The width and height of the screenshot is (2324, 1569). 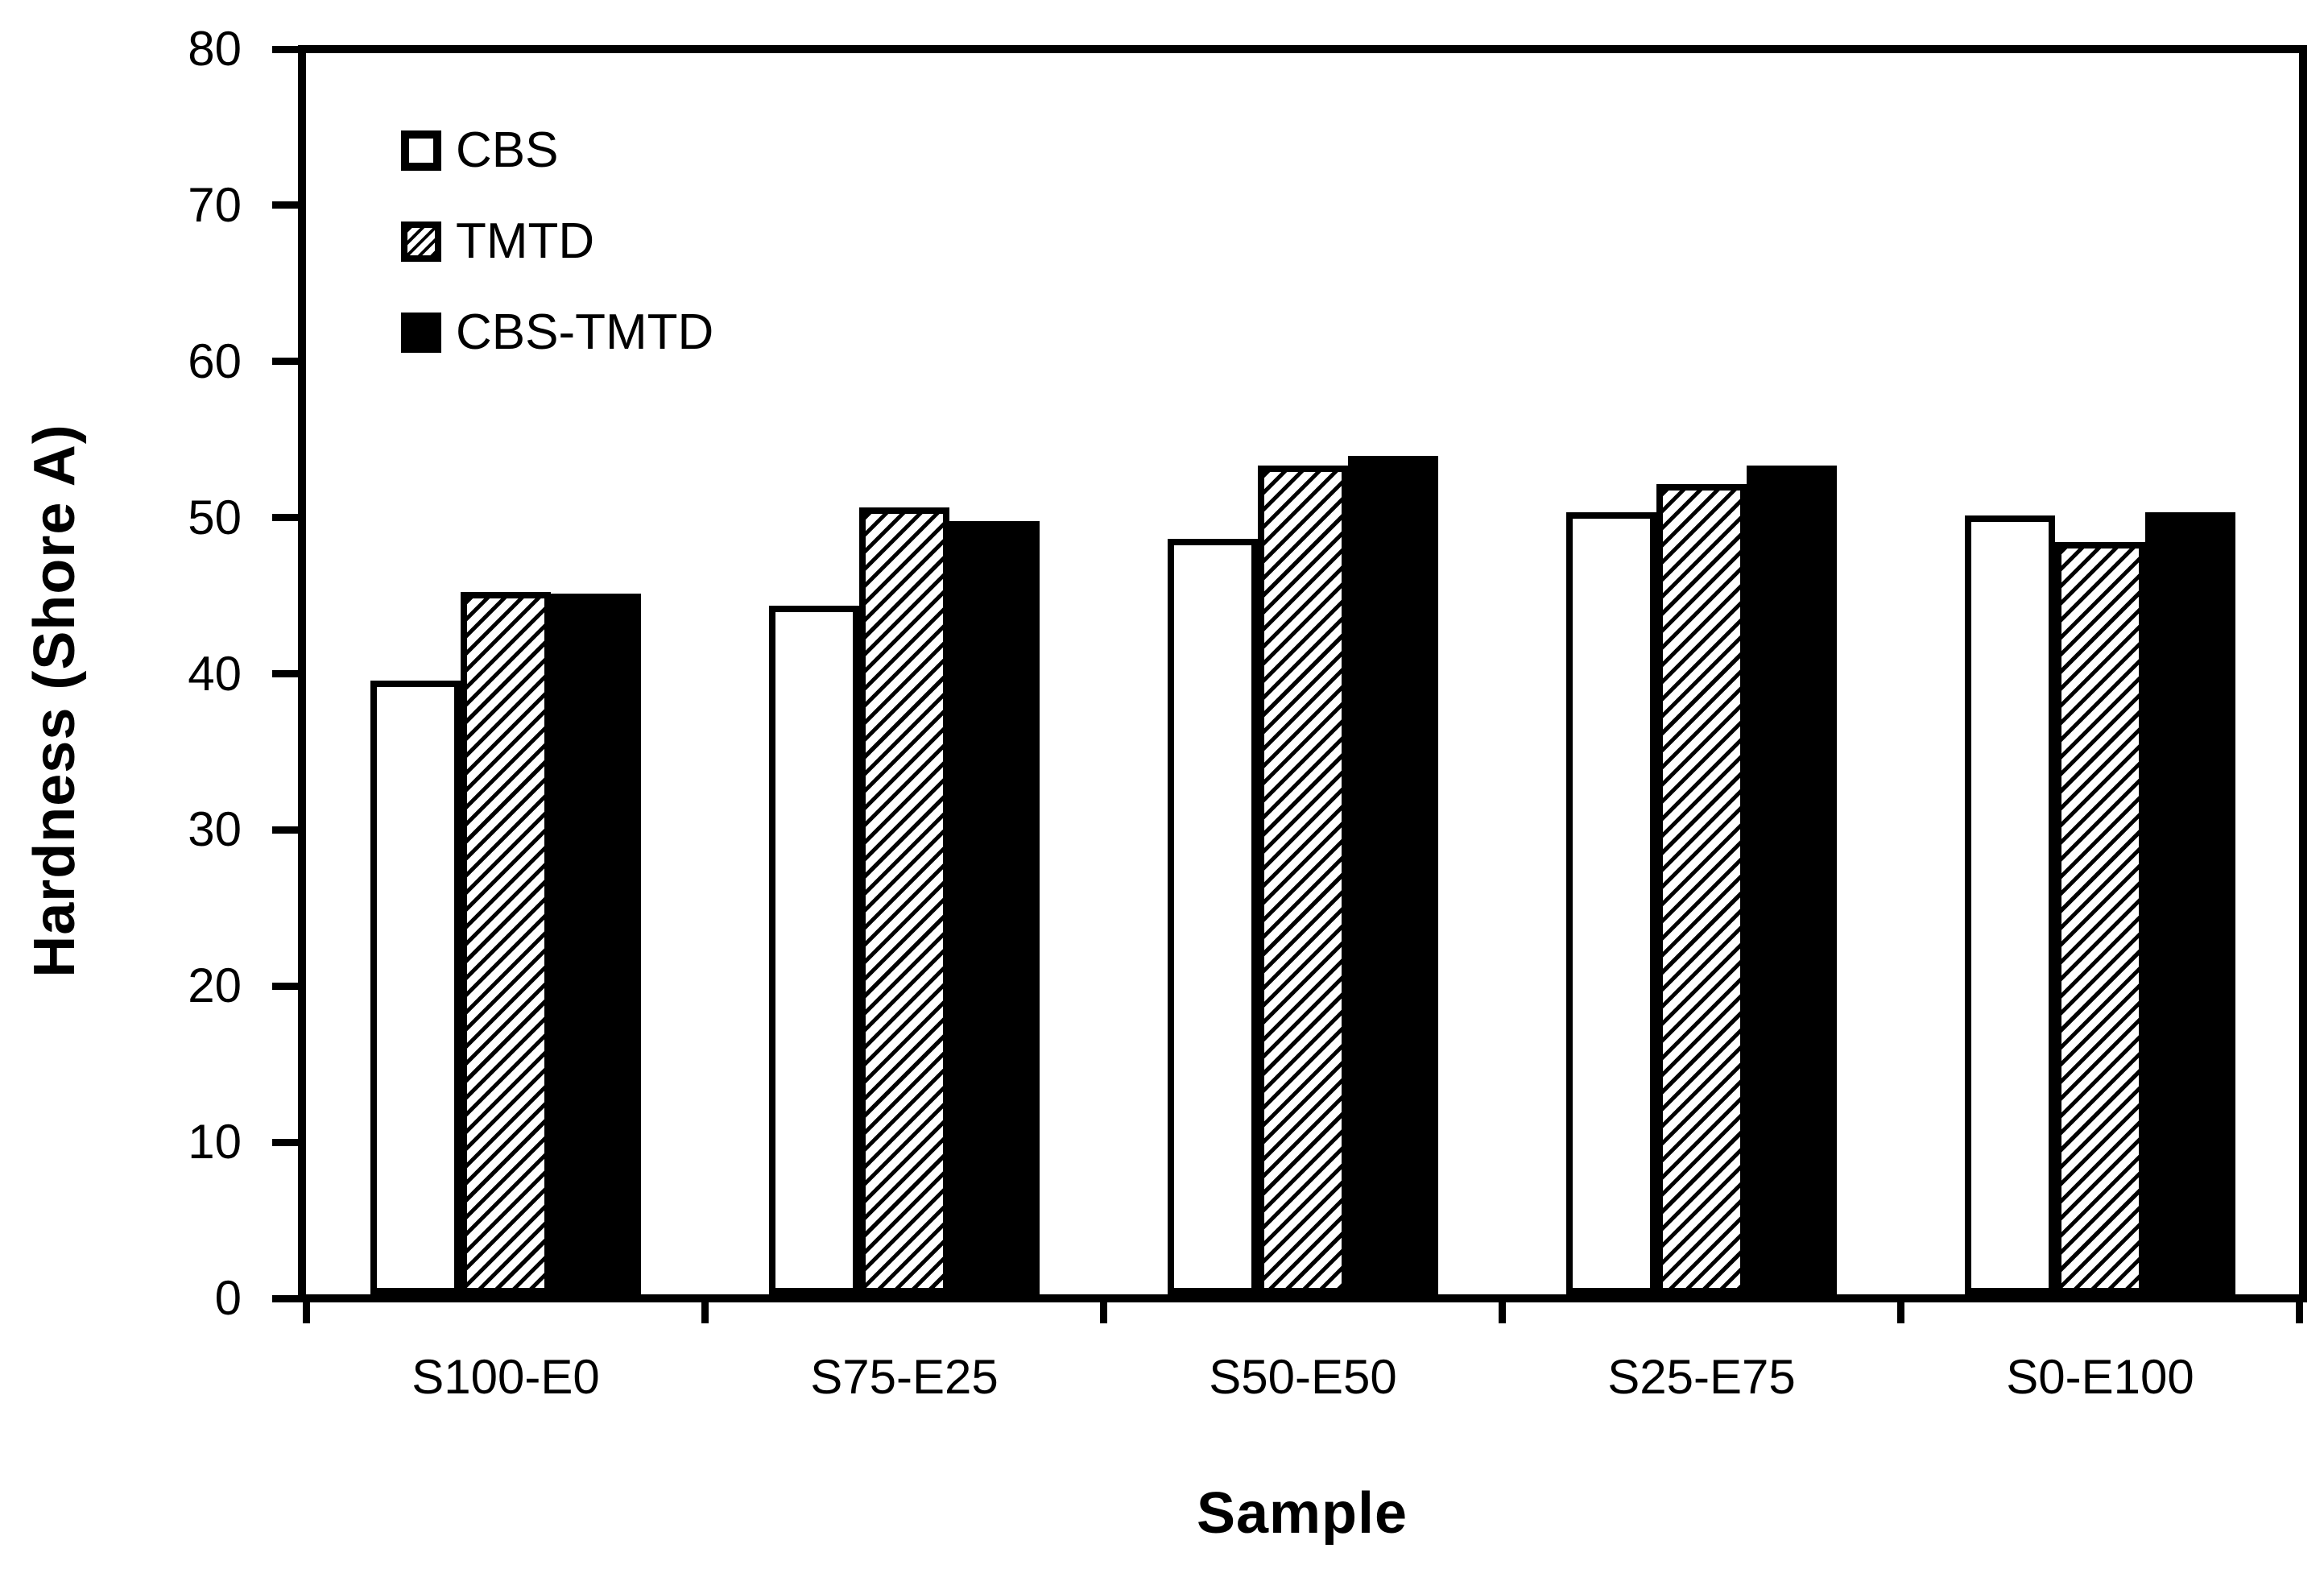 I want to click on y-tick-label: 30, so click(x=215, y=829).